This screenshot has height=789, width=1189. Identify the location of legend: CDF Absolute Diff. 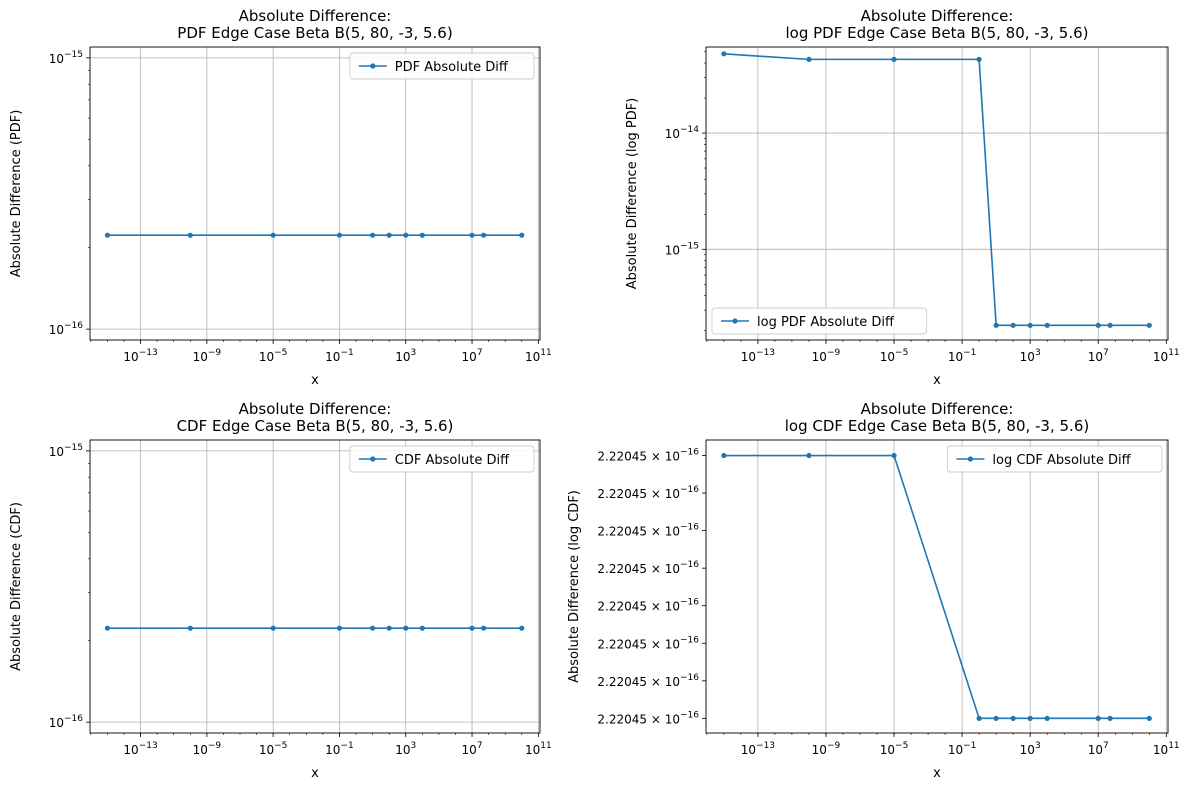
(442, 459).